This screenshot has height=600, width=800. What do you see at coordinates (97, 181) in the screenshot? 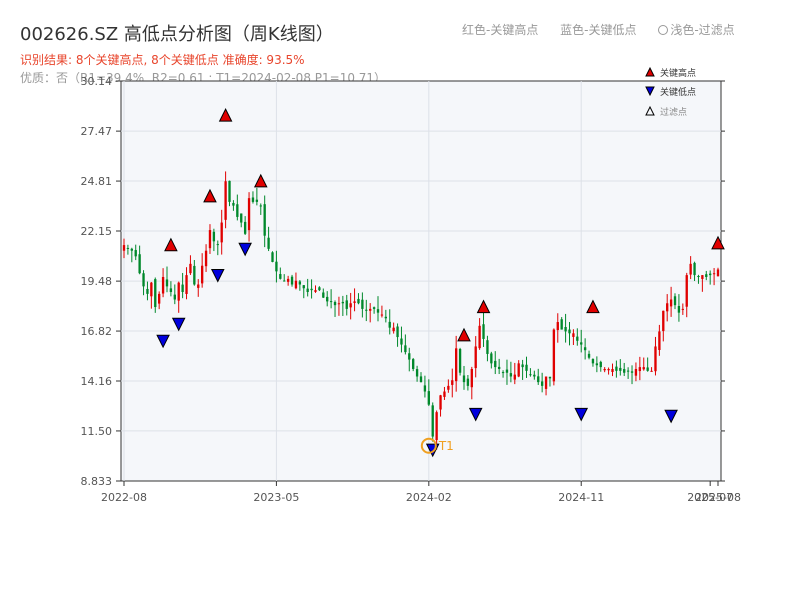
I see `y-tick-label: 24.81` at bounding box center [97, 181].